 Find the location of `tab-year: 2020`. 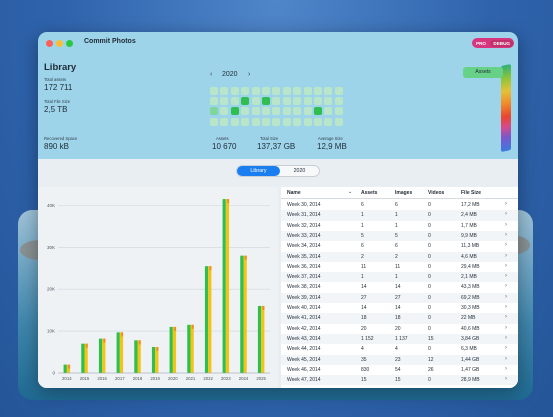

tab-year: 2020 is located at coordinates (299, 171).